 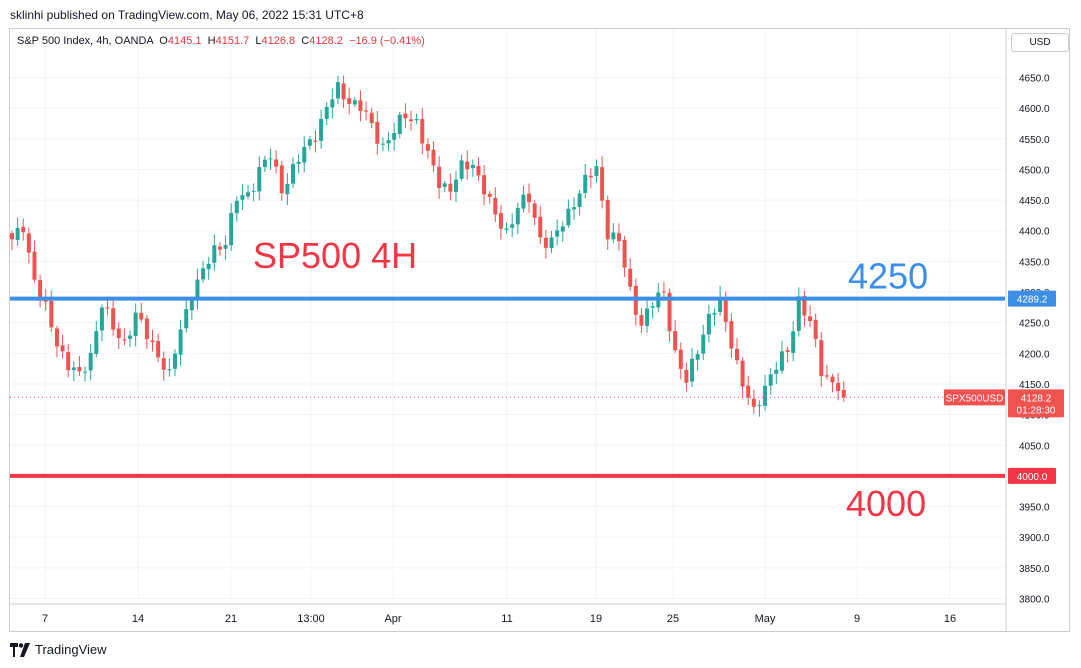 What do you see at coordinates (1036, 410) in the screenshot?
I see `bar-countdown: 01:28:30` at bounding box center [1036, 410].